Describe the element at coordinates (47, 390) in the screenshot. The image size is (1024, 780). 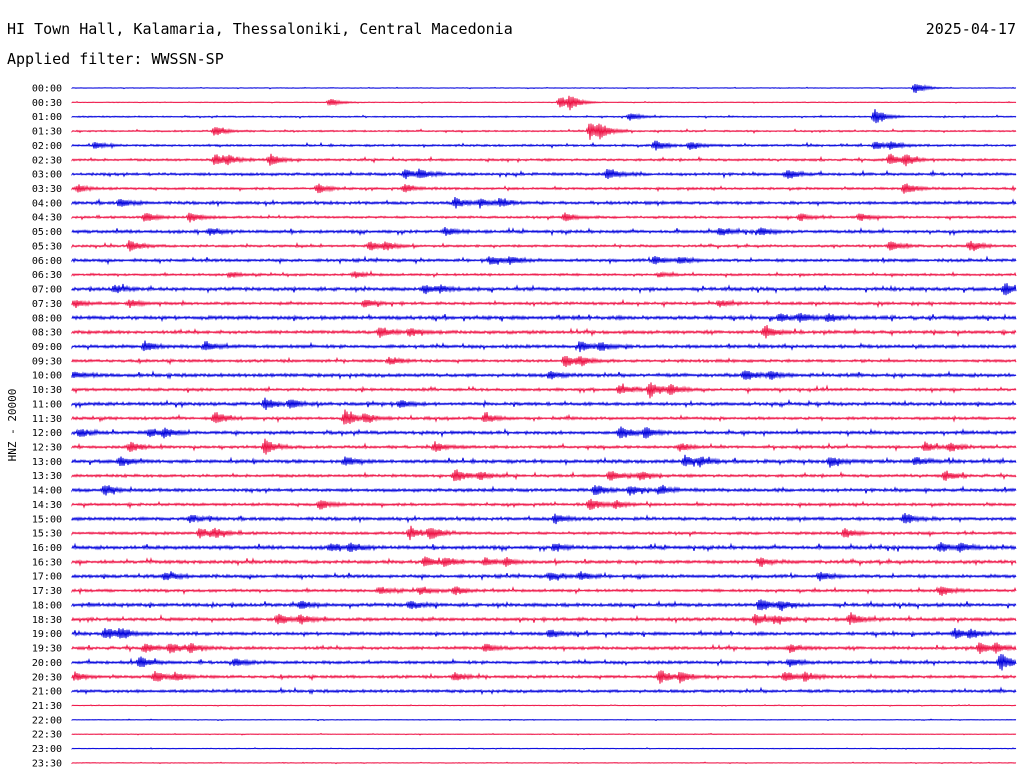
I see `row-time-label: 10:30` at that location.